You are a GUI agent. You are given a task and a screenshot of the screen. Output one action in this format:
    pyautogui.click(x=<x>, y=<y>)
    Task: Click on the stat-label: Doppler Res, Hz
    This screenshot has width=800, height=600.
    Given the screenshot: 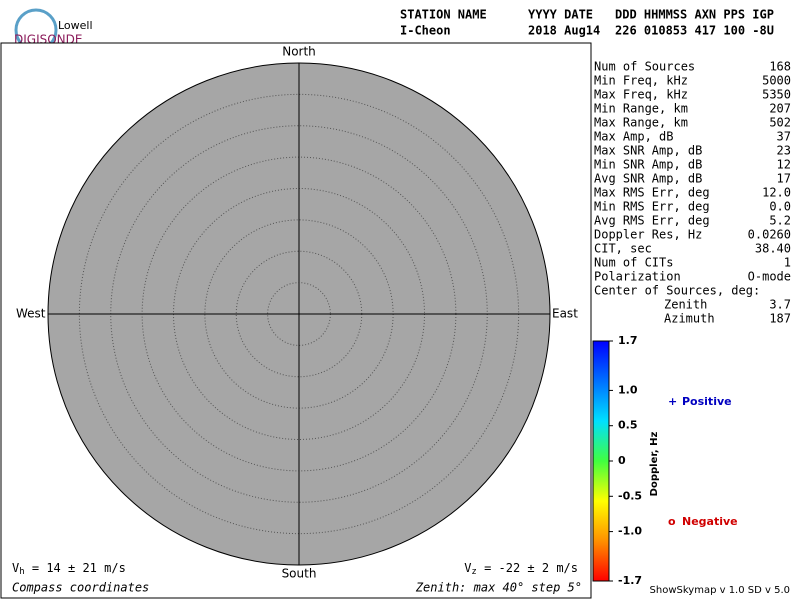 What is the action you would take?
    pyautogui.click(x=648, y=235)
    